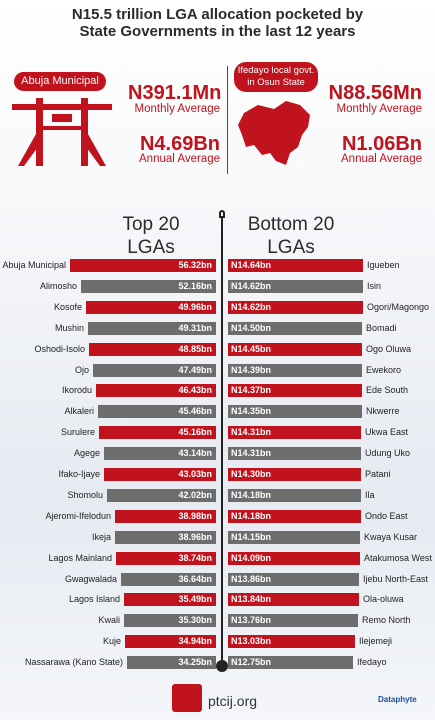 The height and width of the screenshot is (720, 435). I want to click on top-lga-value-label: 43.14bn, so click(195, 453).